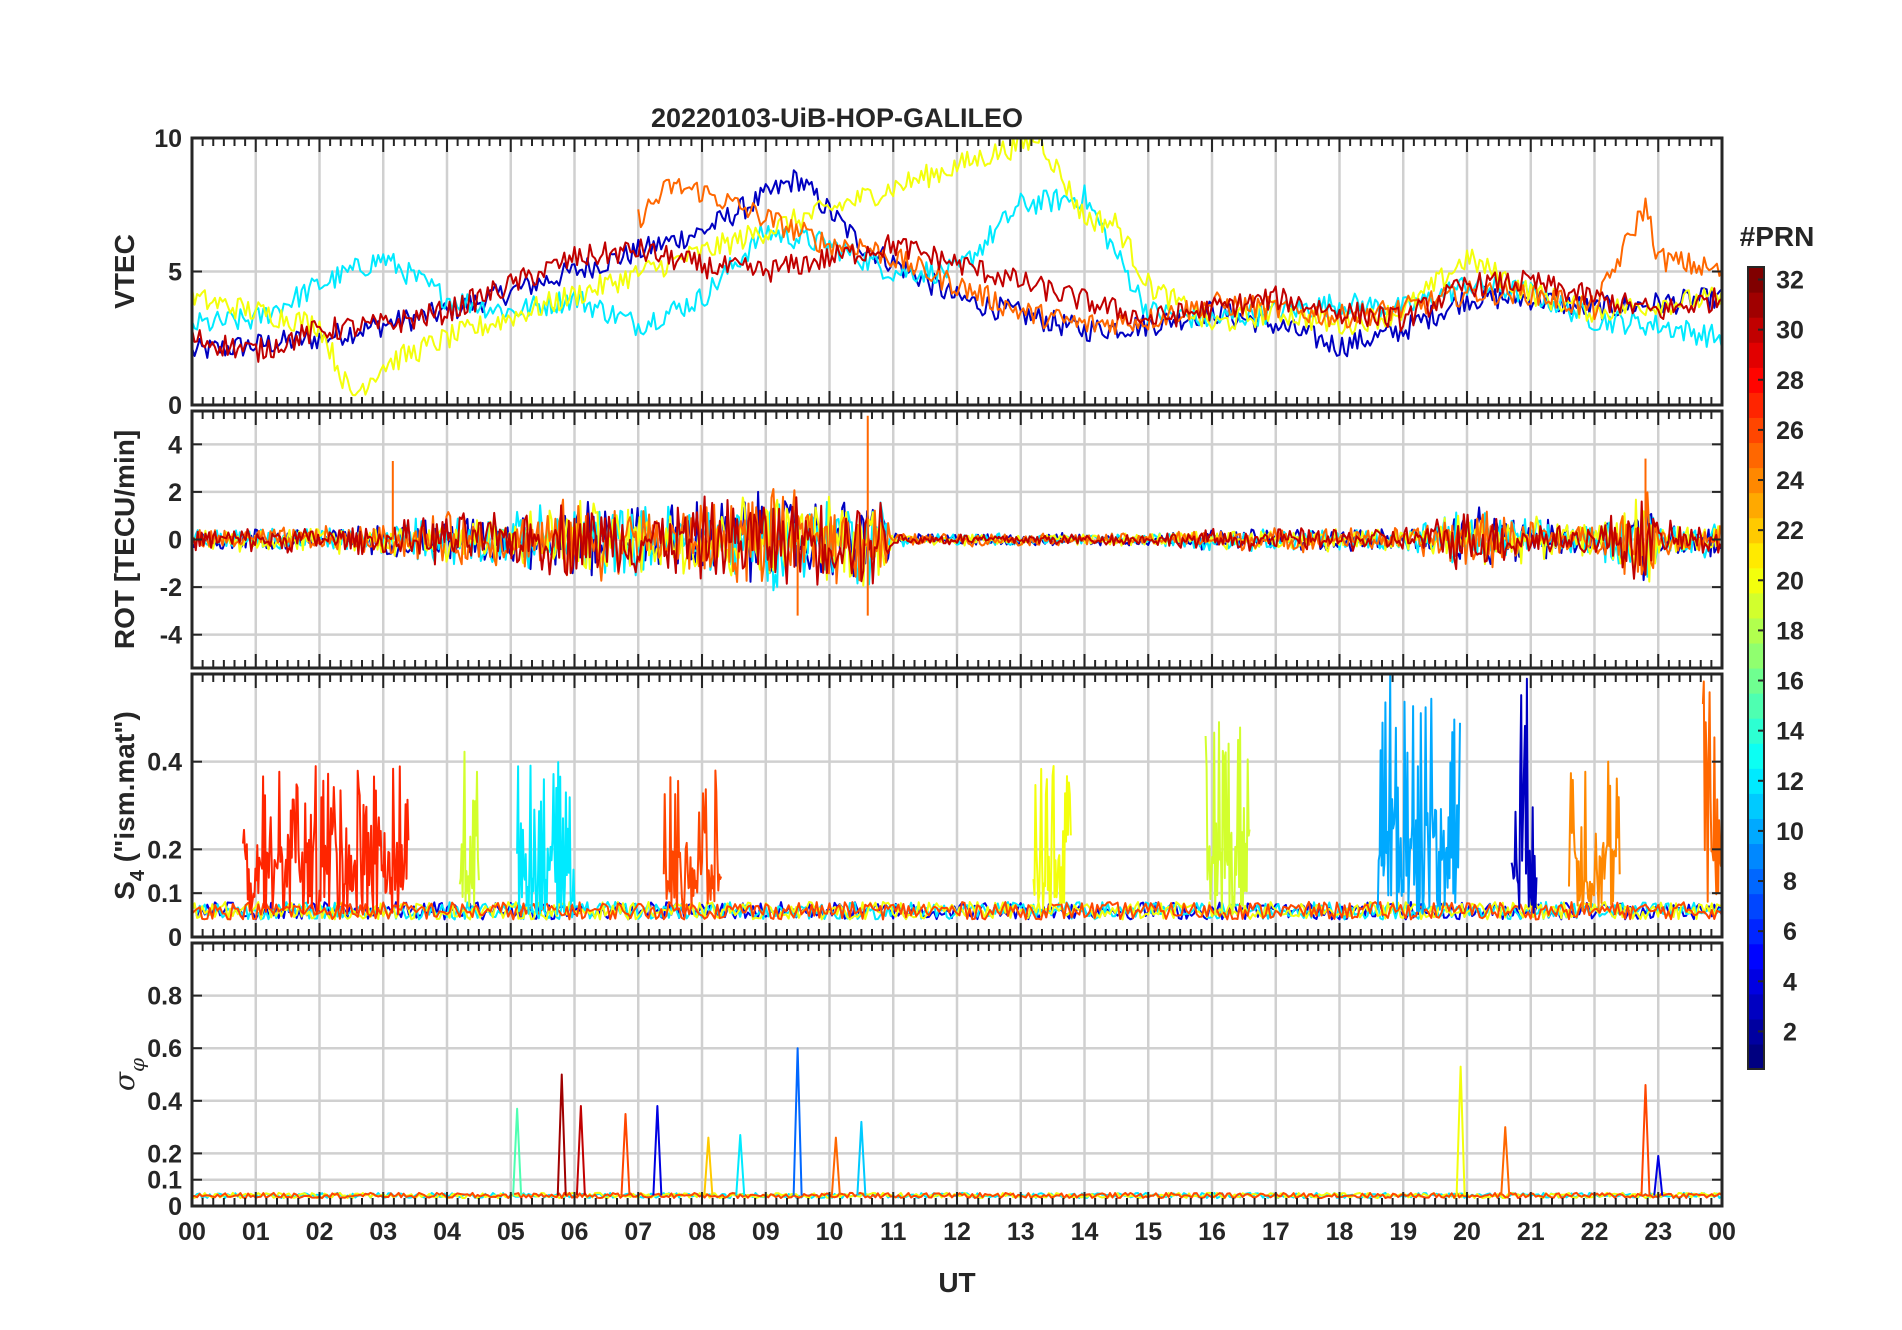 This screenshot has width=1902, height=1330. Describe the element at coordinates (124, 1081) in the screenshot. I see `y-axis-label-main: σ` at that location.